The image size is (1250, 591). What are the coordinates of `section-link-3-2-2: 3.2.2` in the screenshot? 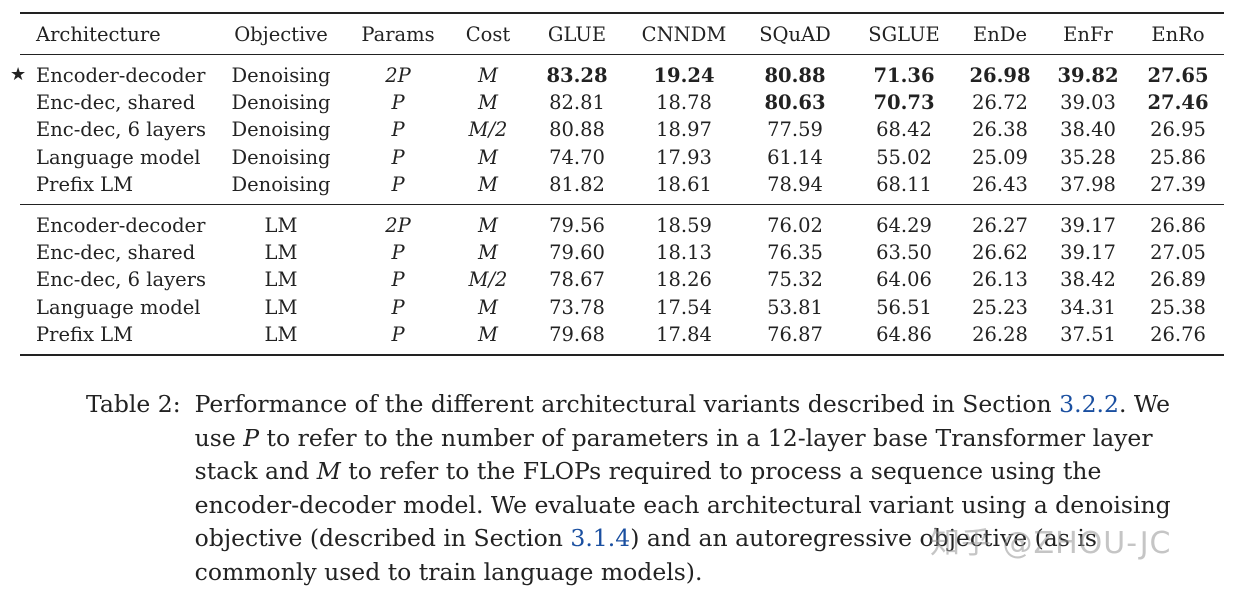 It's located at (1089, 404).